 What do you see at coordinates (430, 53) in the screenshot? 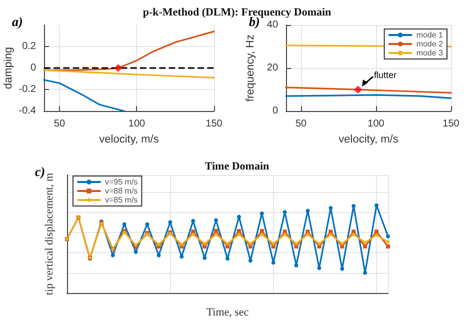
I see `legend-label: mode 3` at bounding box center [430, 53].